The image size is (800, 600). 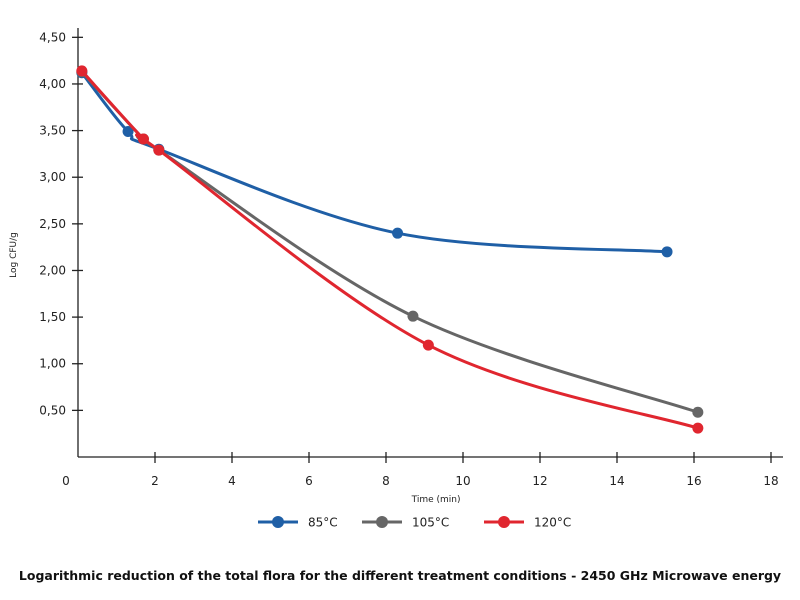 I want to click on y-tick-label: 0,50, so click(x=52, y=410).